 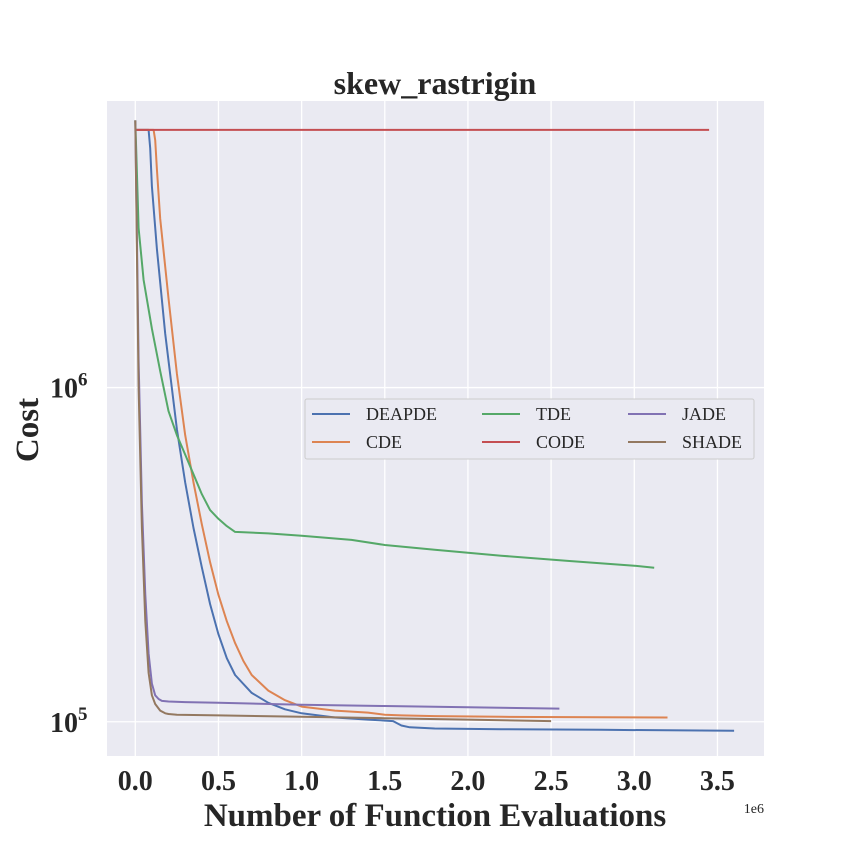 I want to click on legend-label-deapde: DEAPDE, so click(x=401, y=414).